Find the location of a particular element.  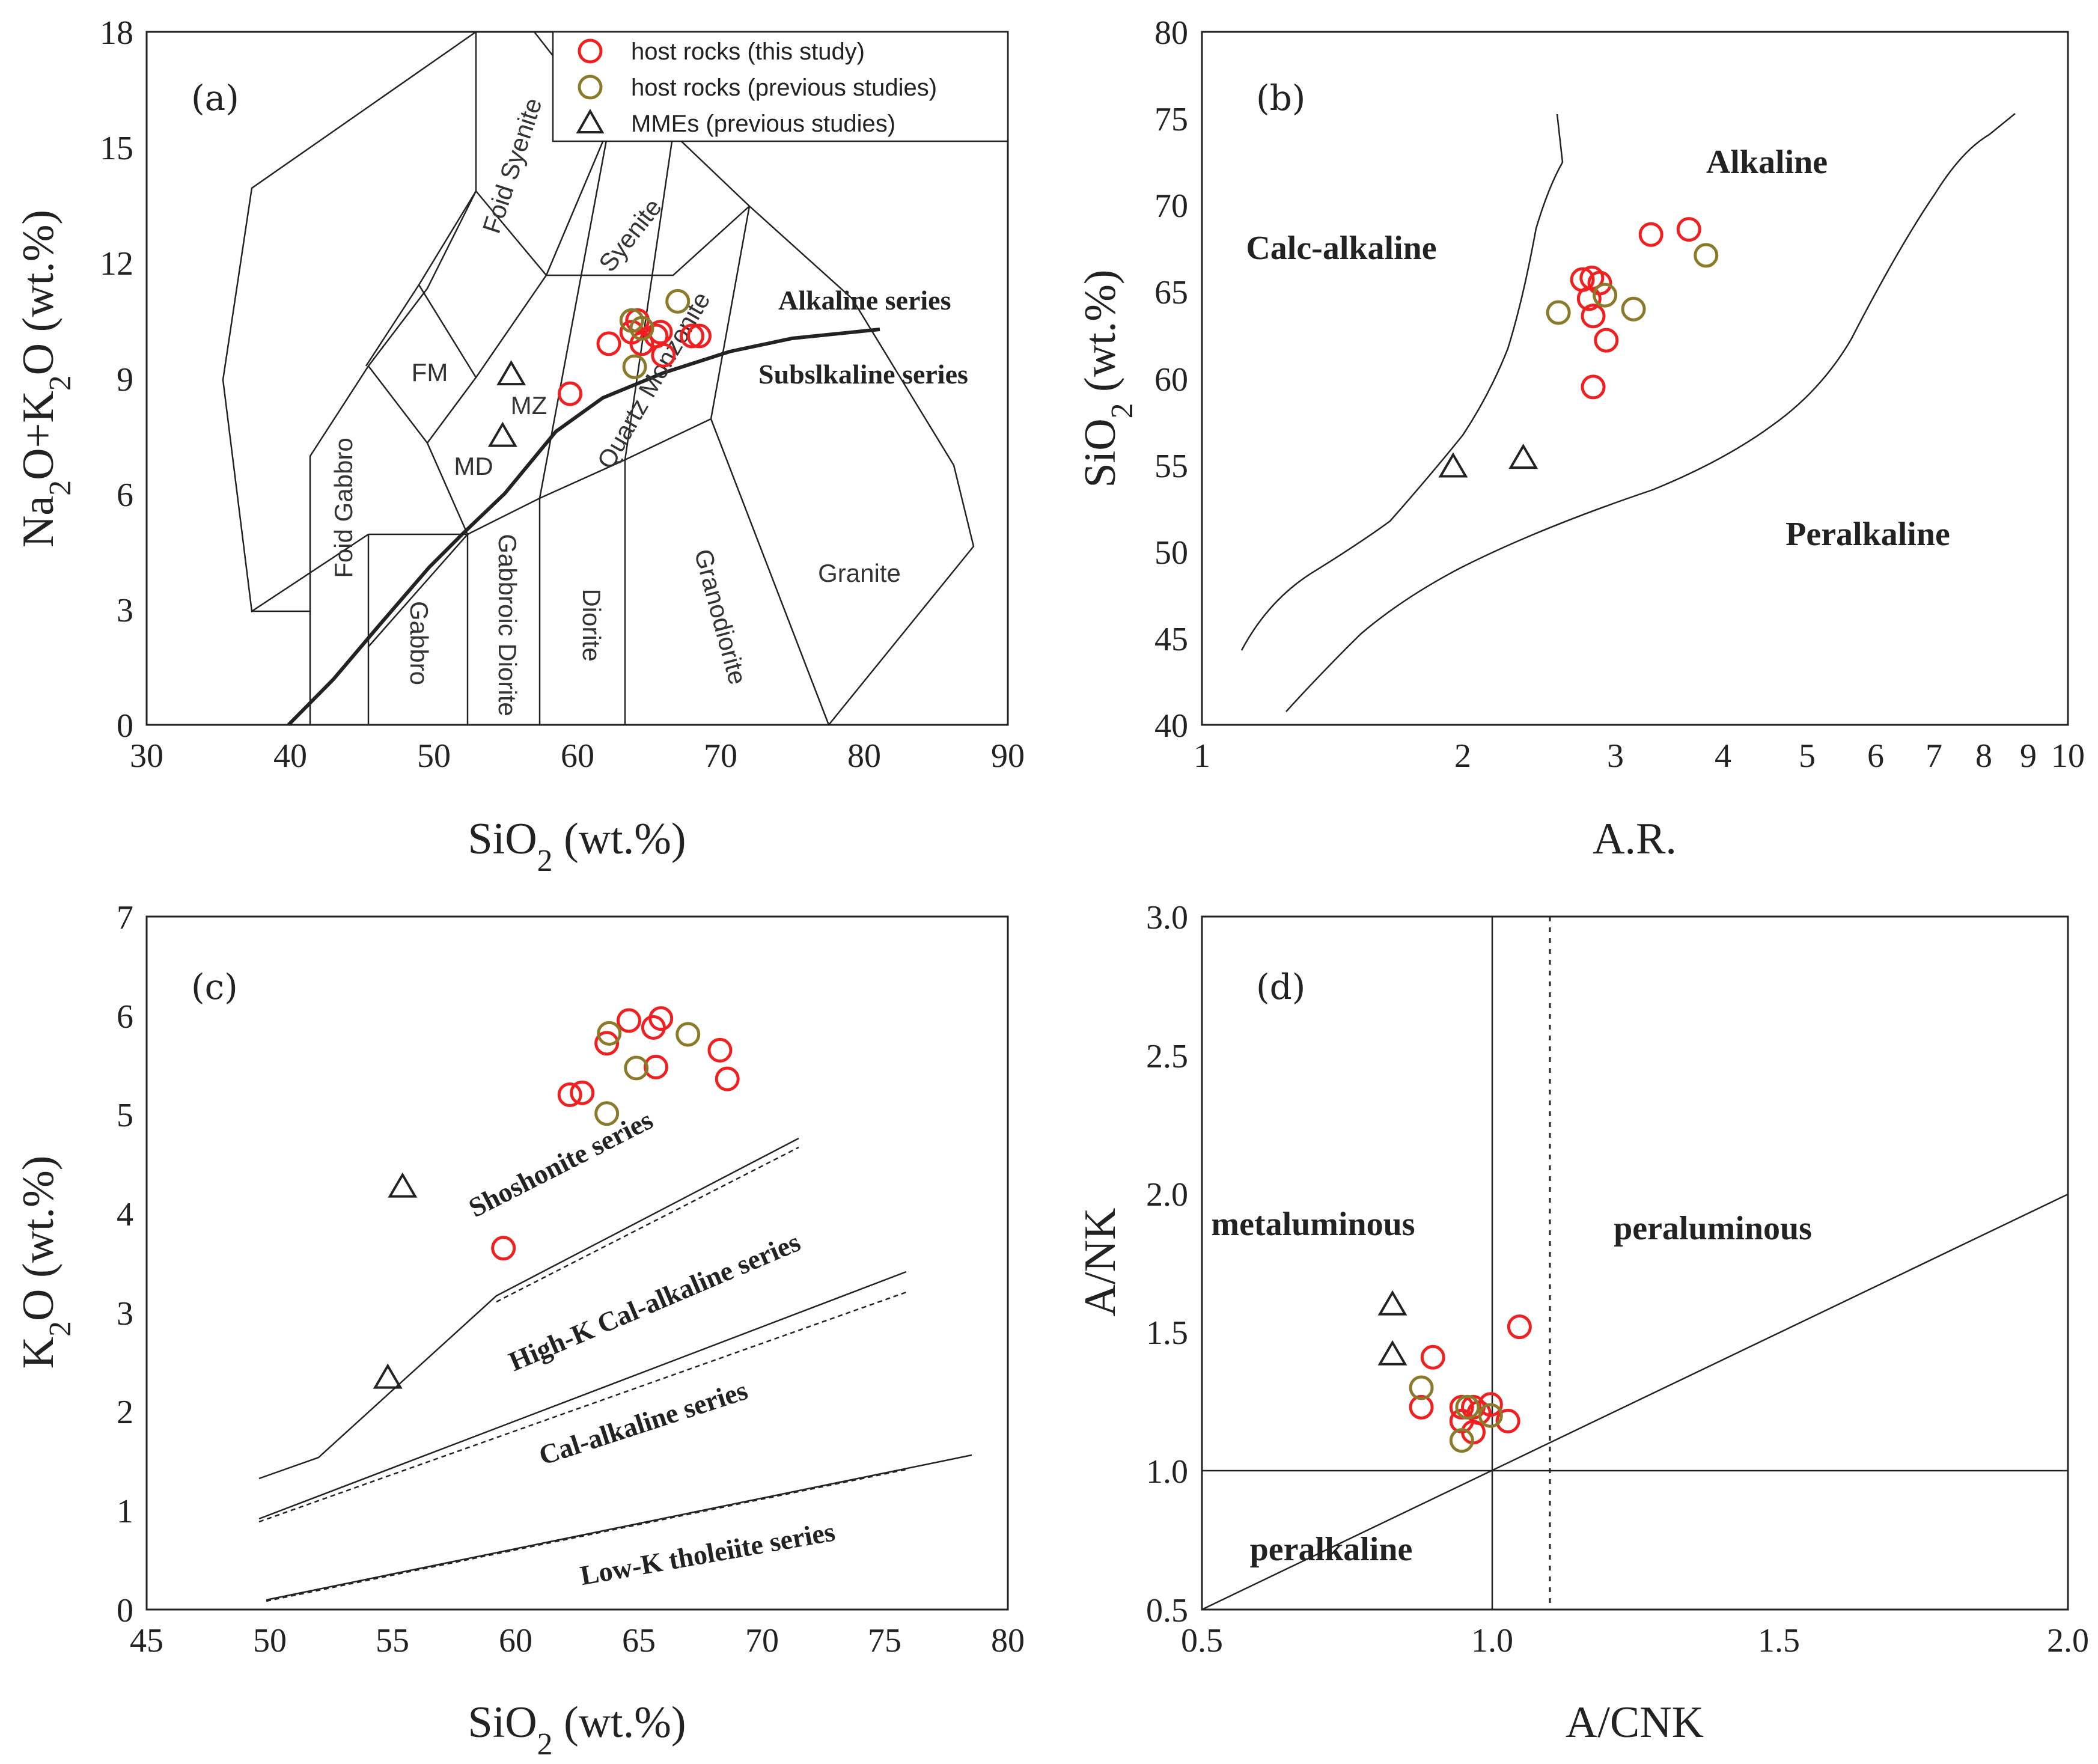

region-label: Foid Gabbro is located at coordinates (343, 508).